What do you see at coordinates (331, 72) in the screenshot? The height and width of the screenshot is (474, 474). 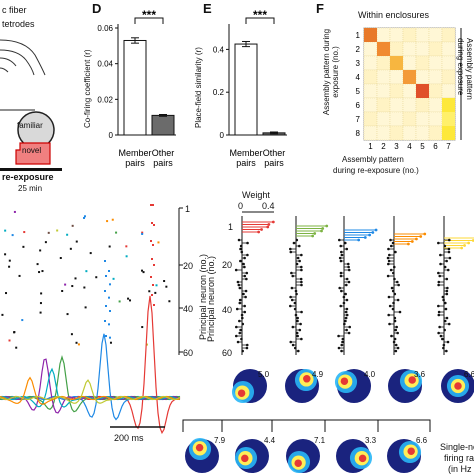 I see `panel-f-ylabel: Assembly pattern during exposure (no.)` at bounding box center [331, 72].